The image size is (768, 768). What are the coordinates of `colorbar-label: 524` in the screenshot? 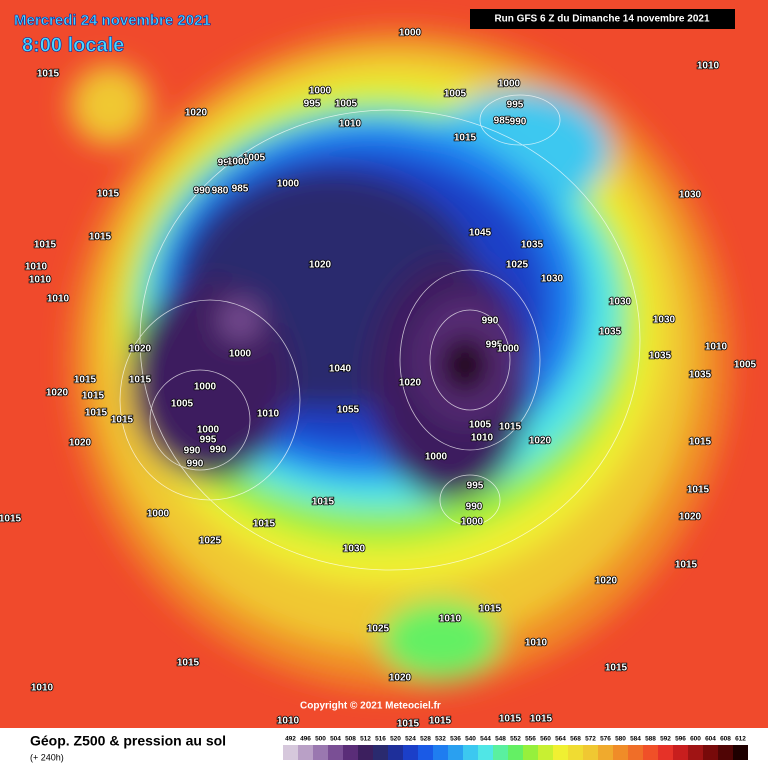 It's located at (410, 739).